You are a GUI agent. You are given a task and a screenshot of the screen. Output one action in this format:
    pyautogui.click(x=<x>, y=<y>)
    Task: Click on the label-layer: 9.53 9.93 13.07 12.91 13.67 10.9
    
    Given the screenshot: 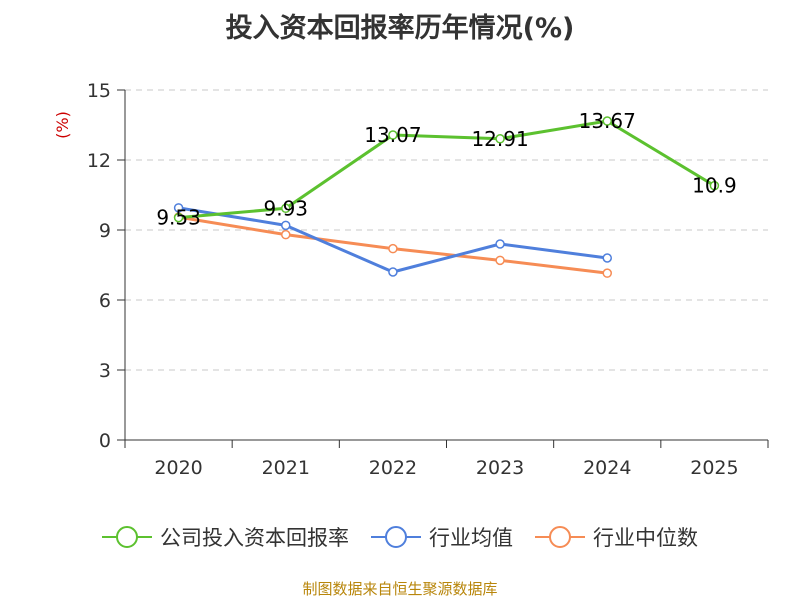 What is the action you would take?
    pyautogui.click(x=446, y=169)
    